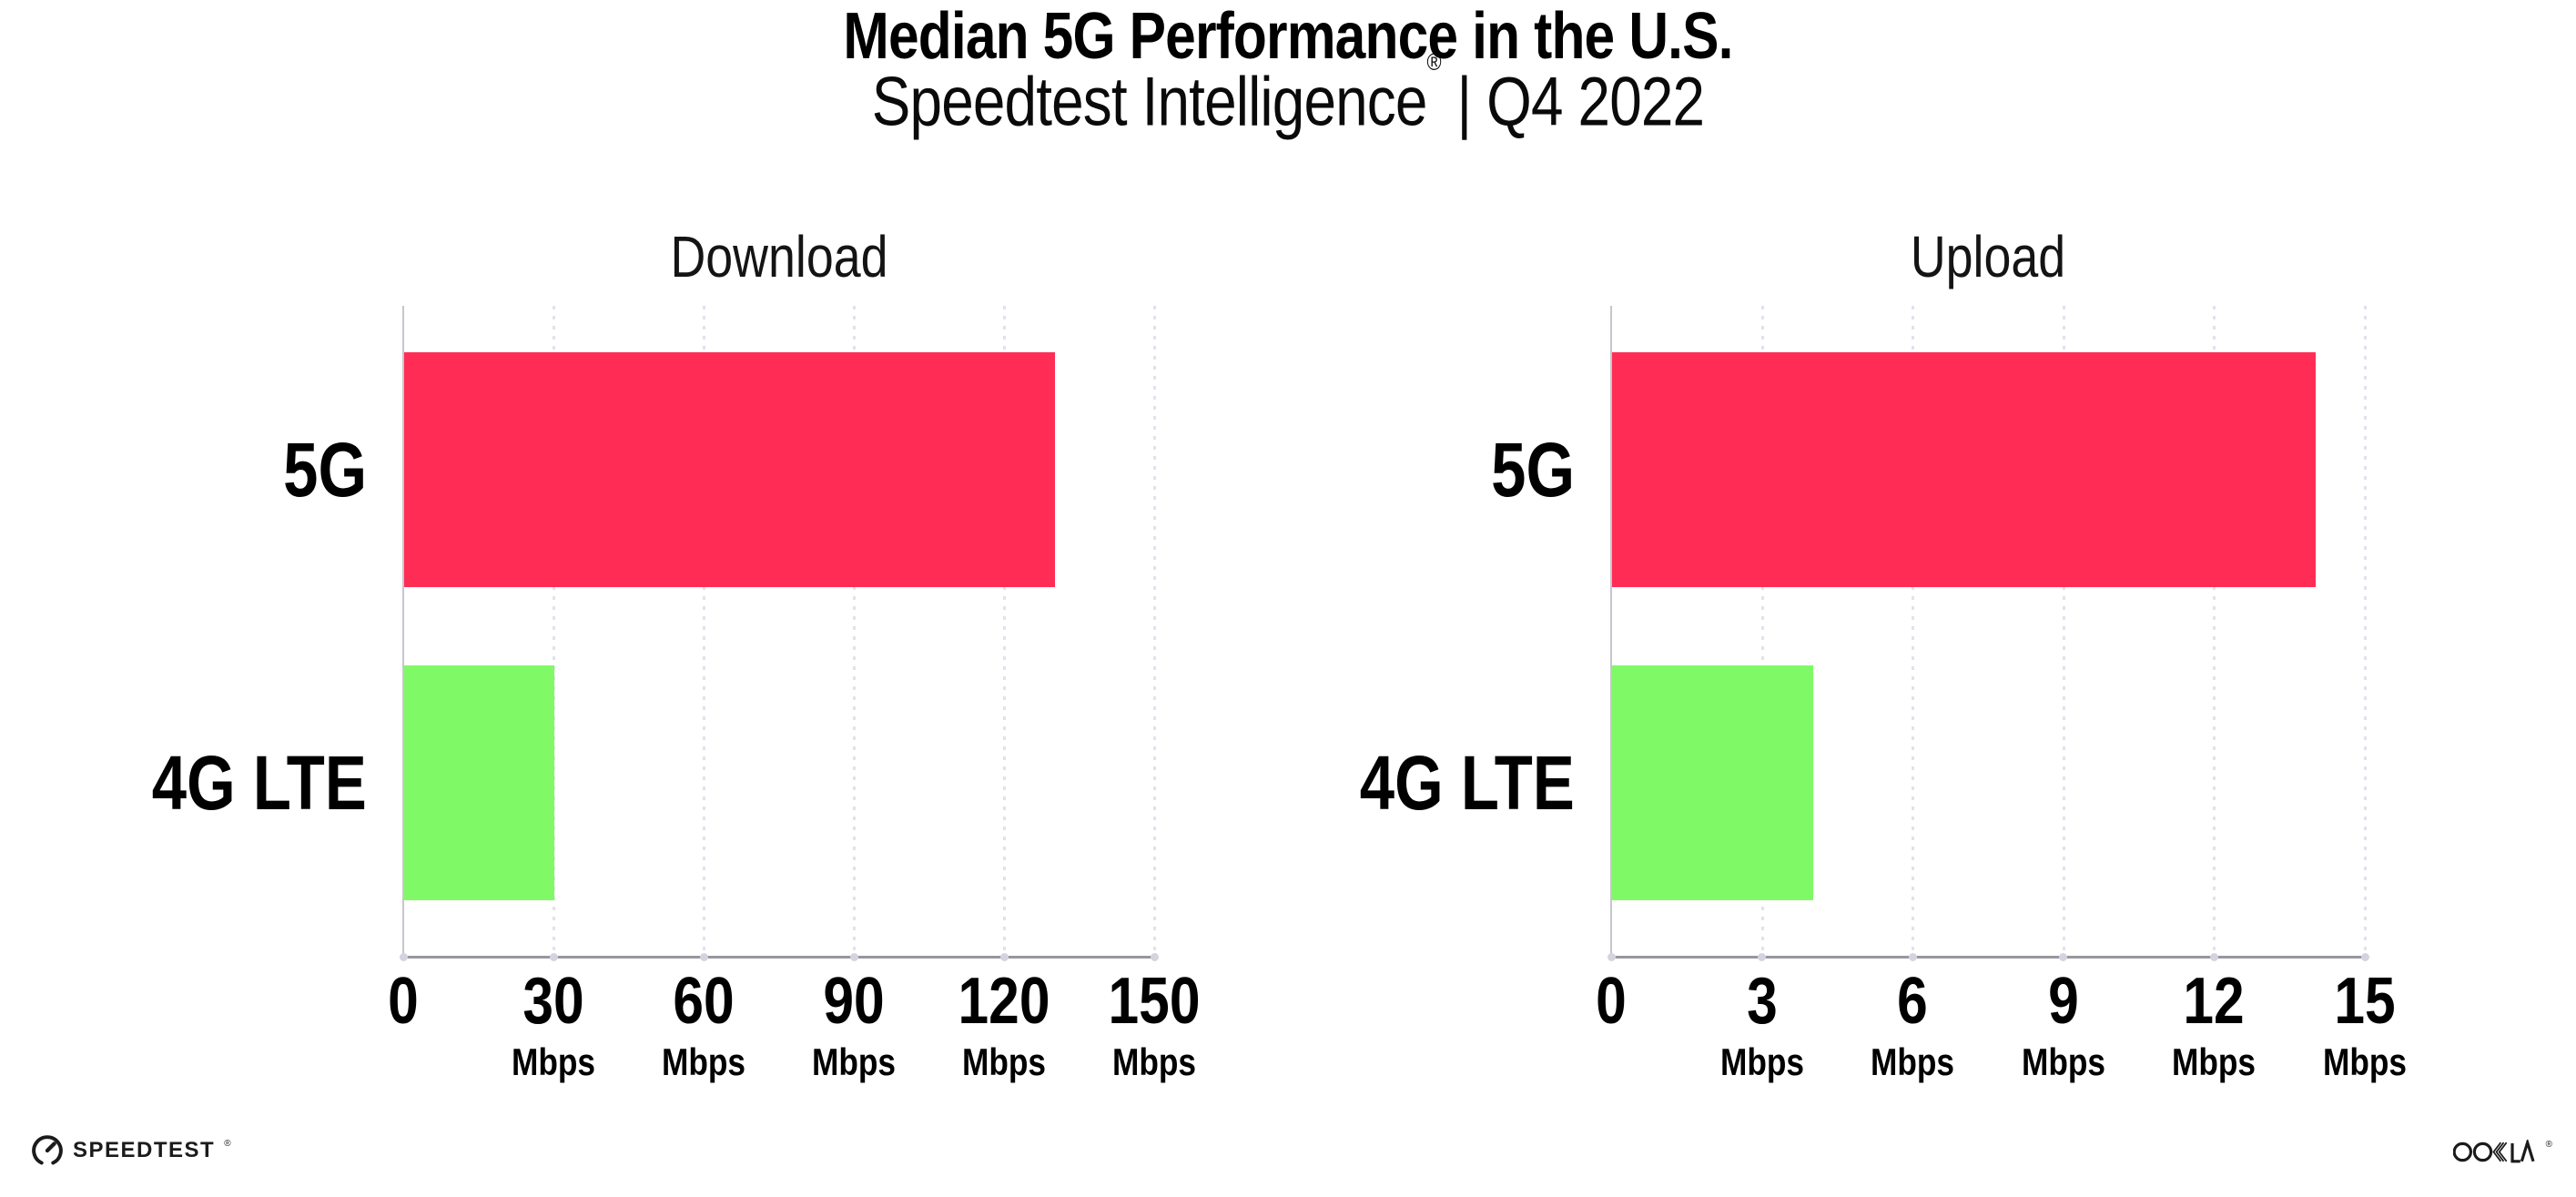 This screenshot has width=2576, height=1197. What do you see at coordinates (1964, 470) in the screenshot?
I see `bar-5g-upload` at bounding box center [1964, 470].